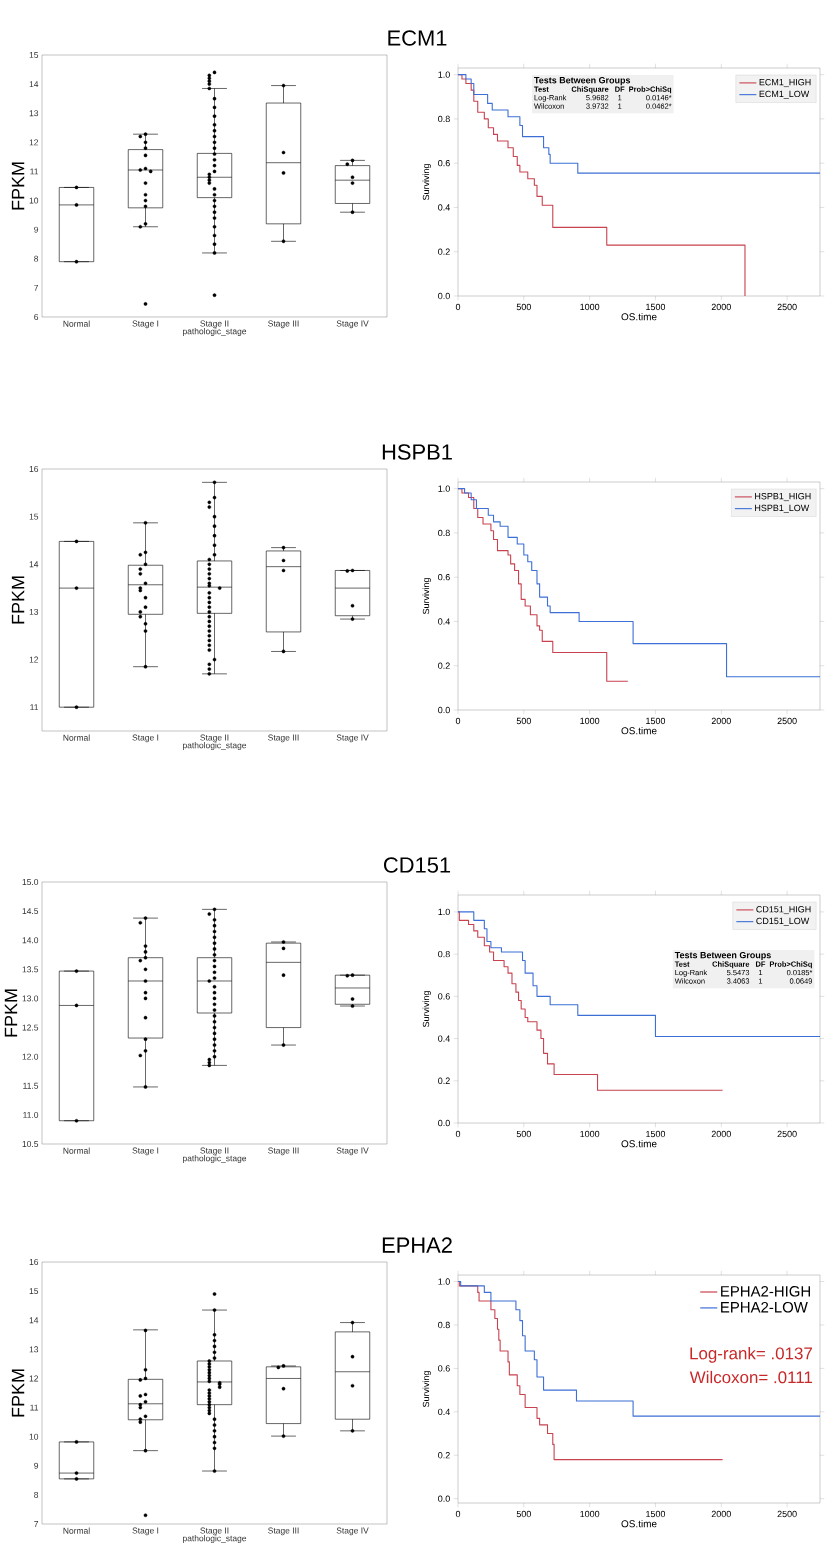  What do you see at coordinates (417, 452) in the screenshot?
I see `chart-title: HSPB1` at bounding box center [417, 452].